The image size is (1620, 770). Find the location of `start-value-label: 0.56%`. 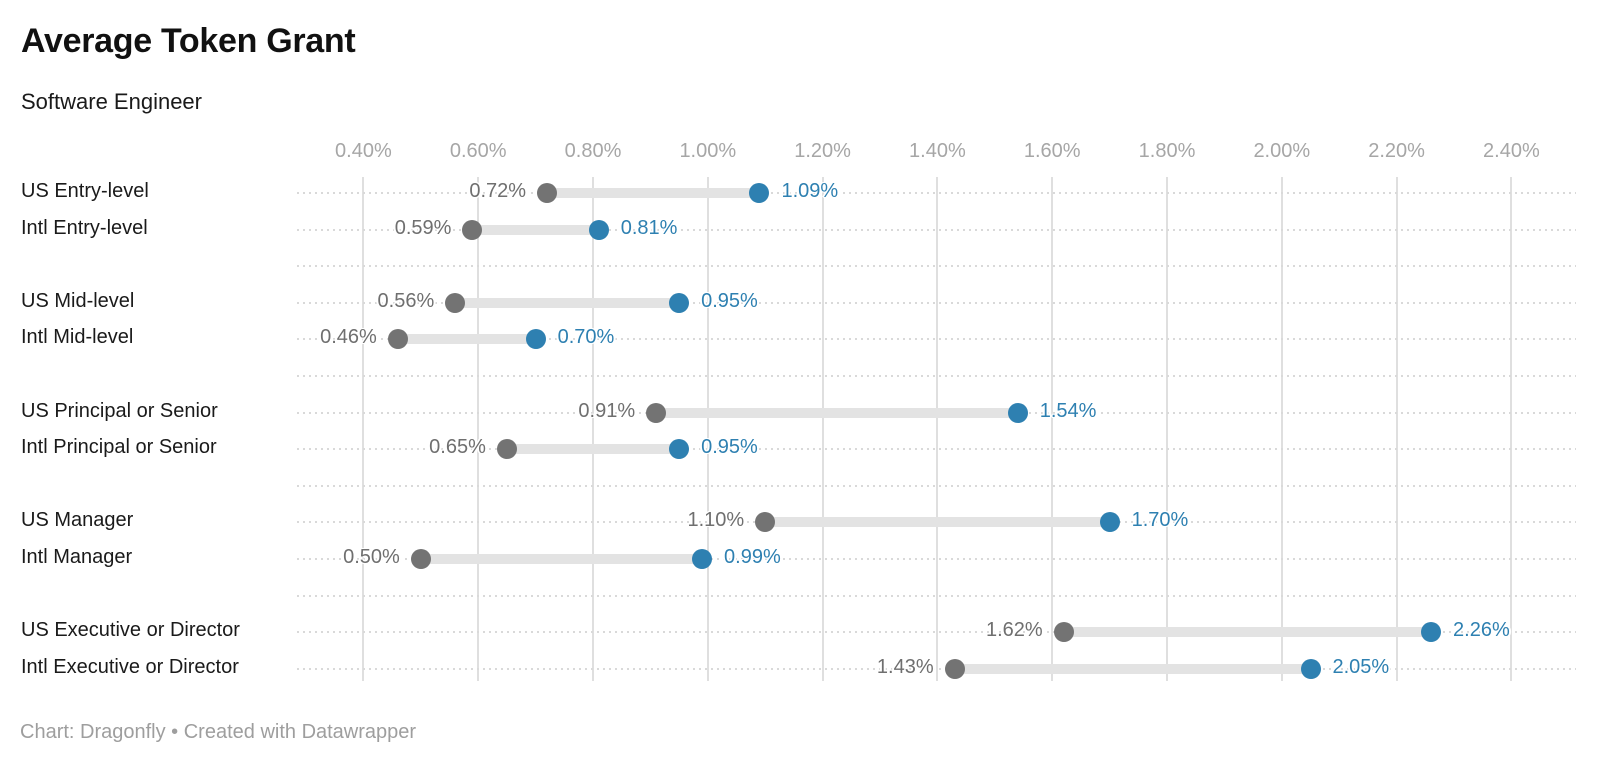

start-value-label: 0.56% is located at coordinates (406, 300).